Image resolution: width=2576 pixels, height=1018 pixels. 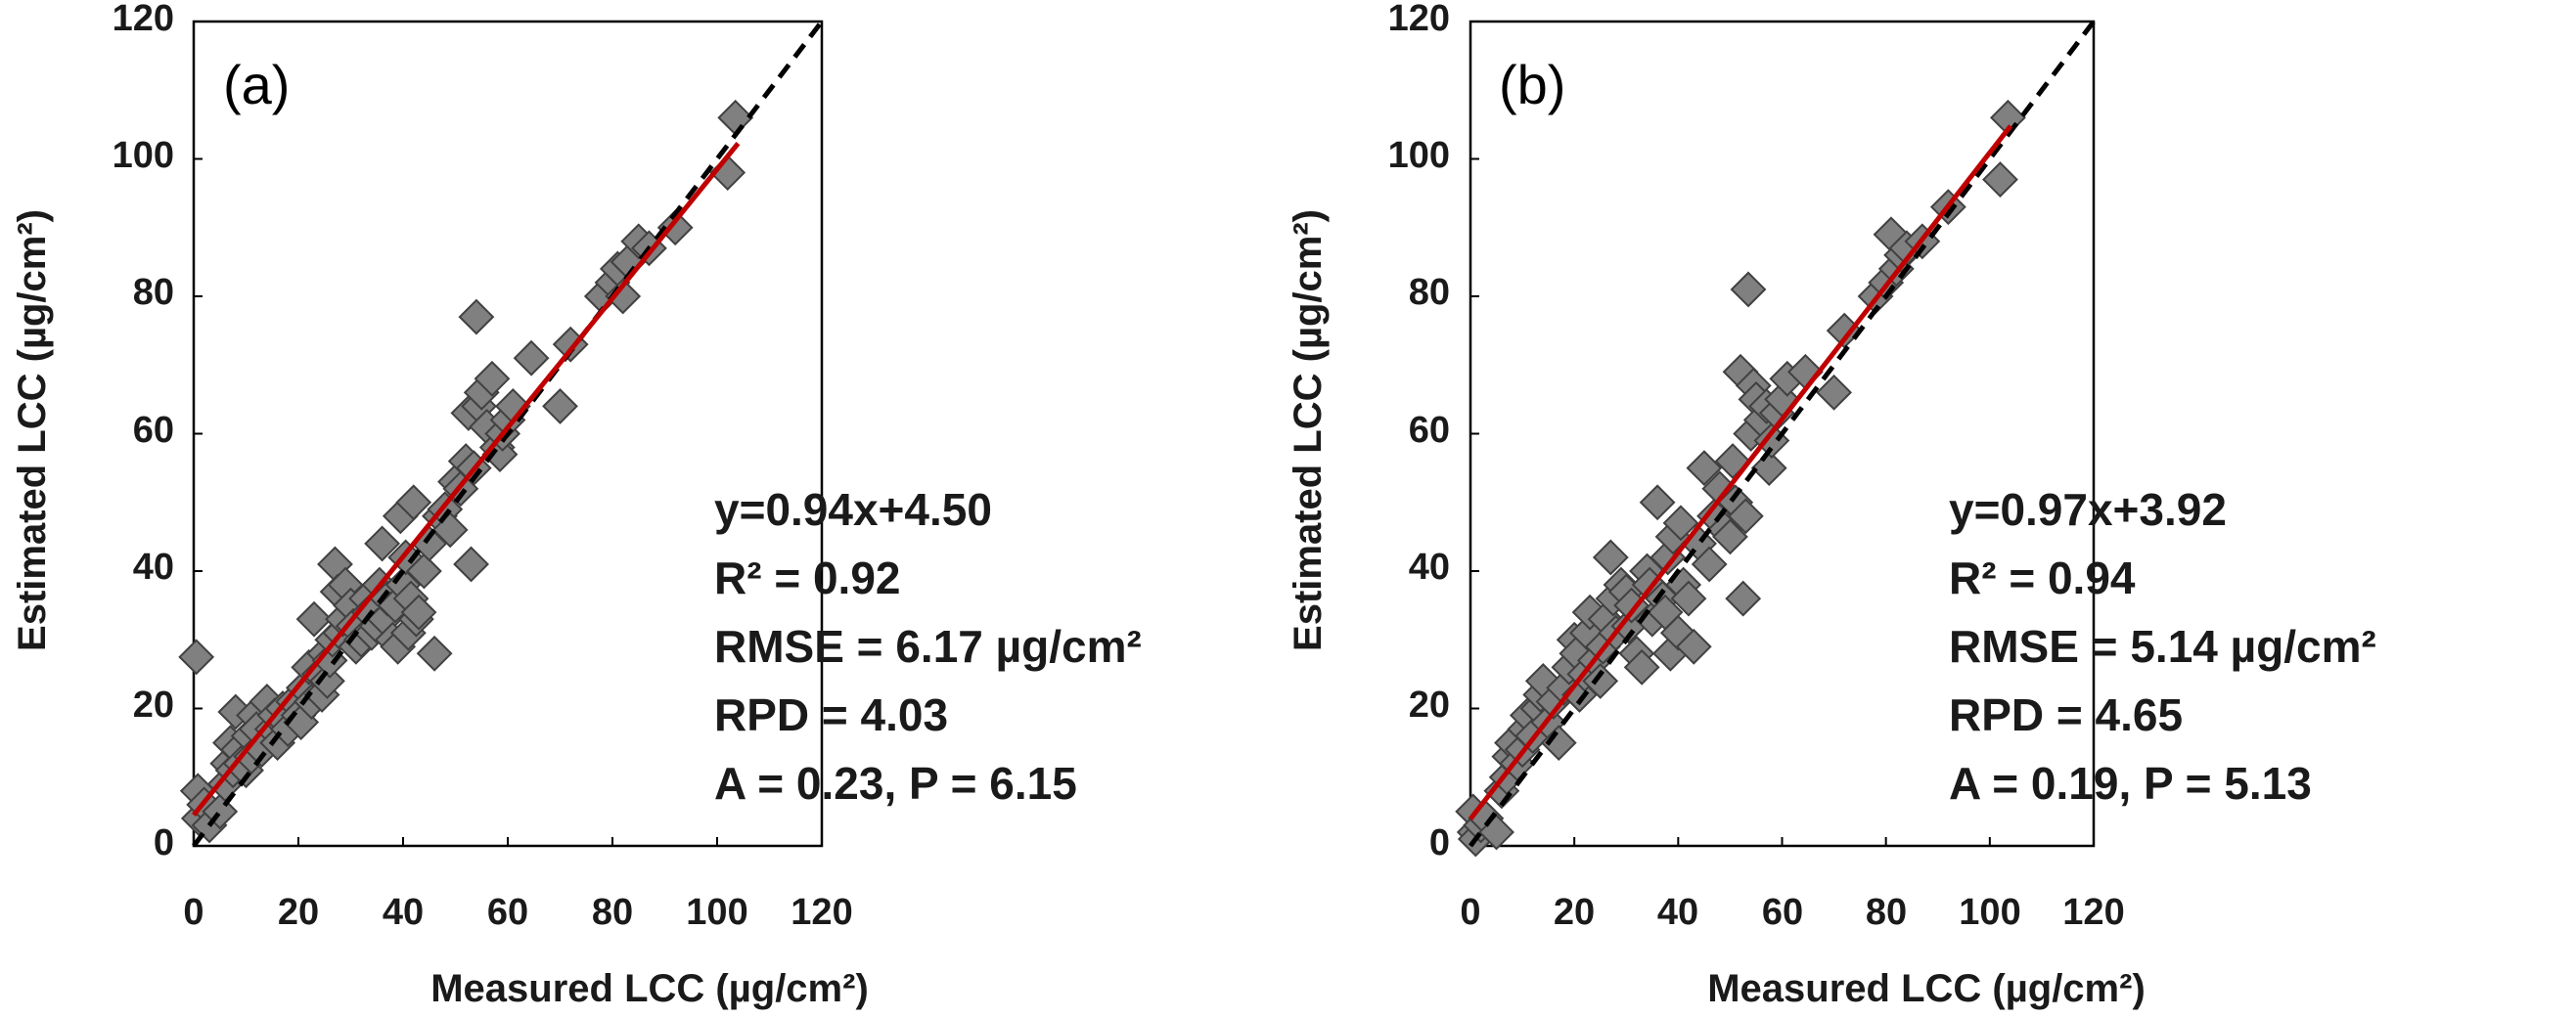 What do you see at coordinates (807, 578) in the screenshot?
I see `r-squared: R² = 0.92` at bounding box center [807, 578].